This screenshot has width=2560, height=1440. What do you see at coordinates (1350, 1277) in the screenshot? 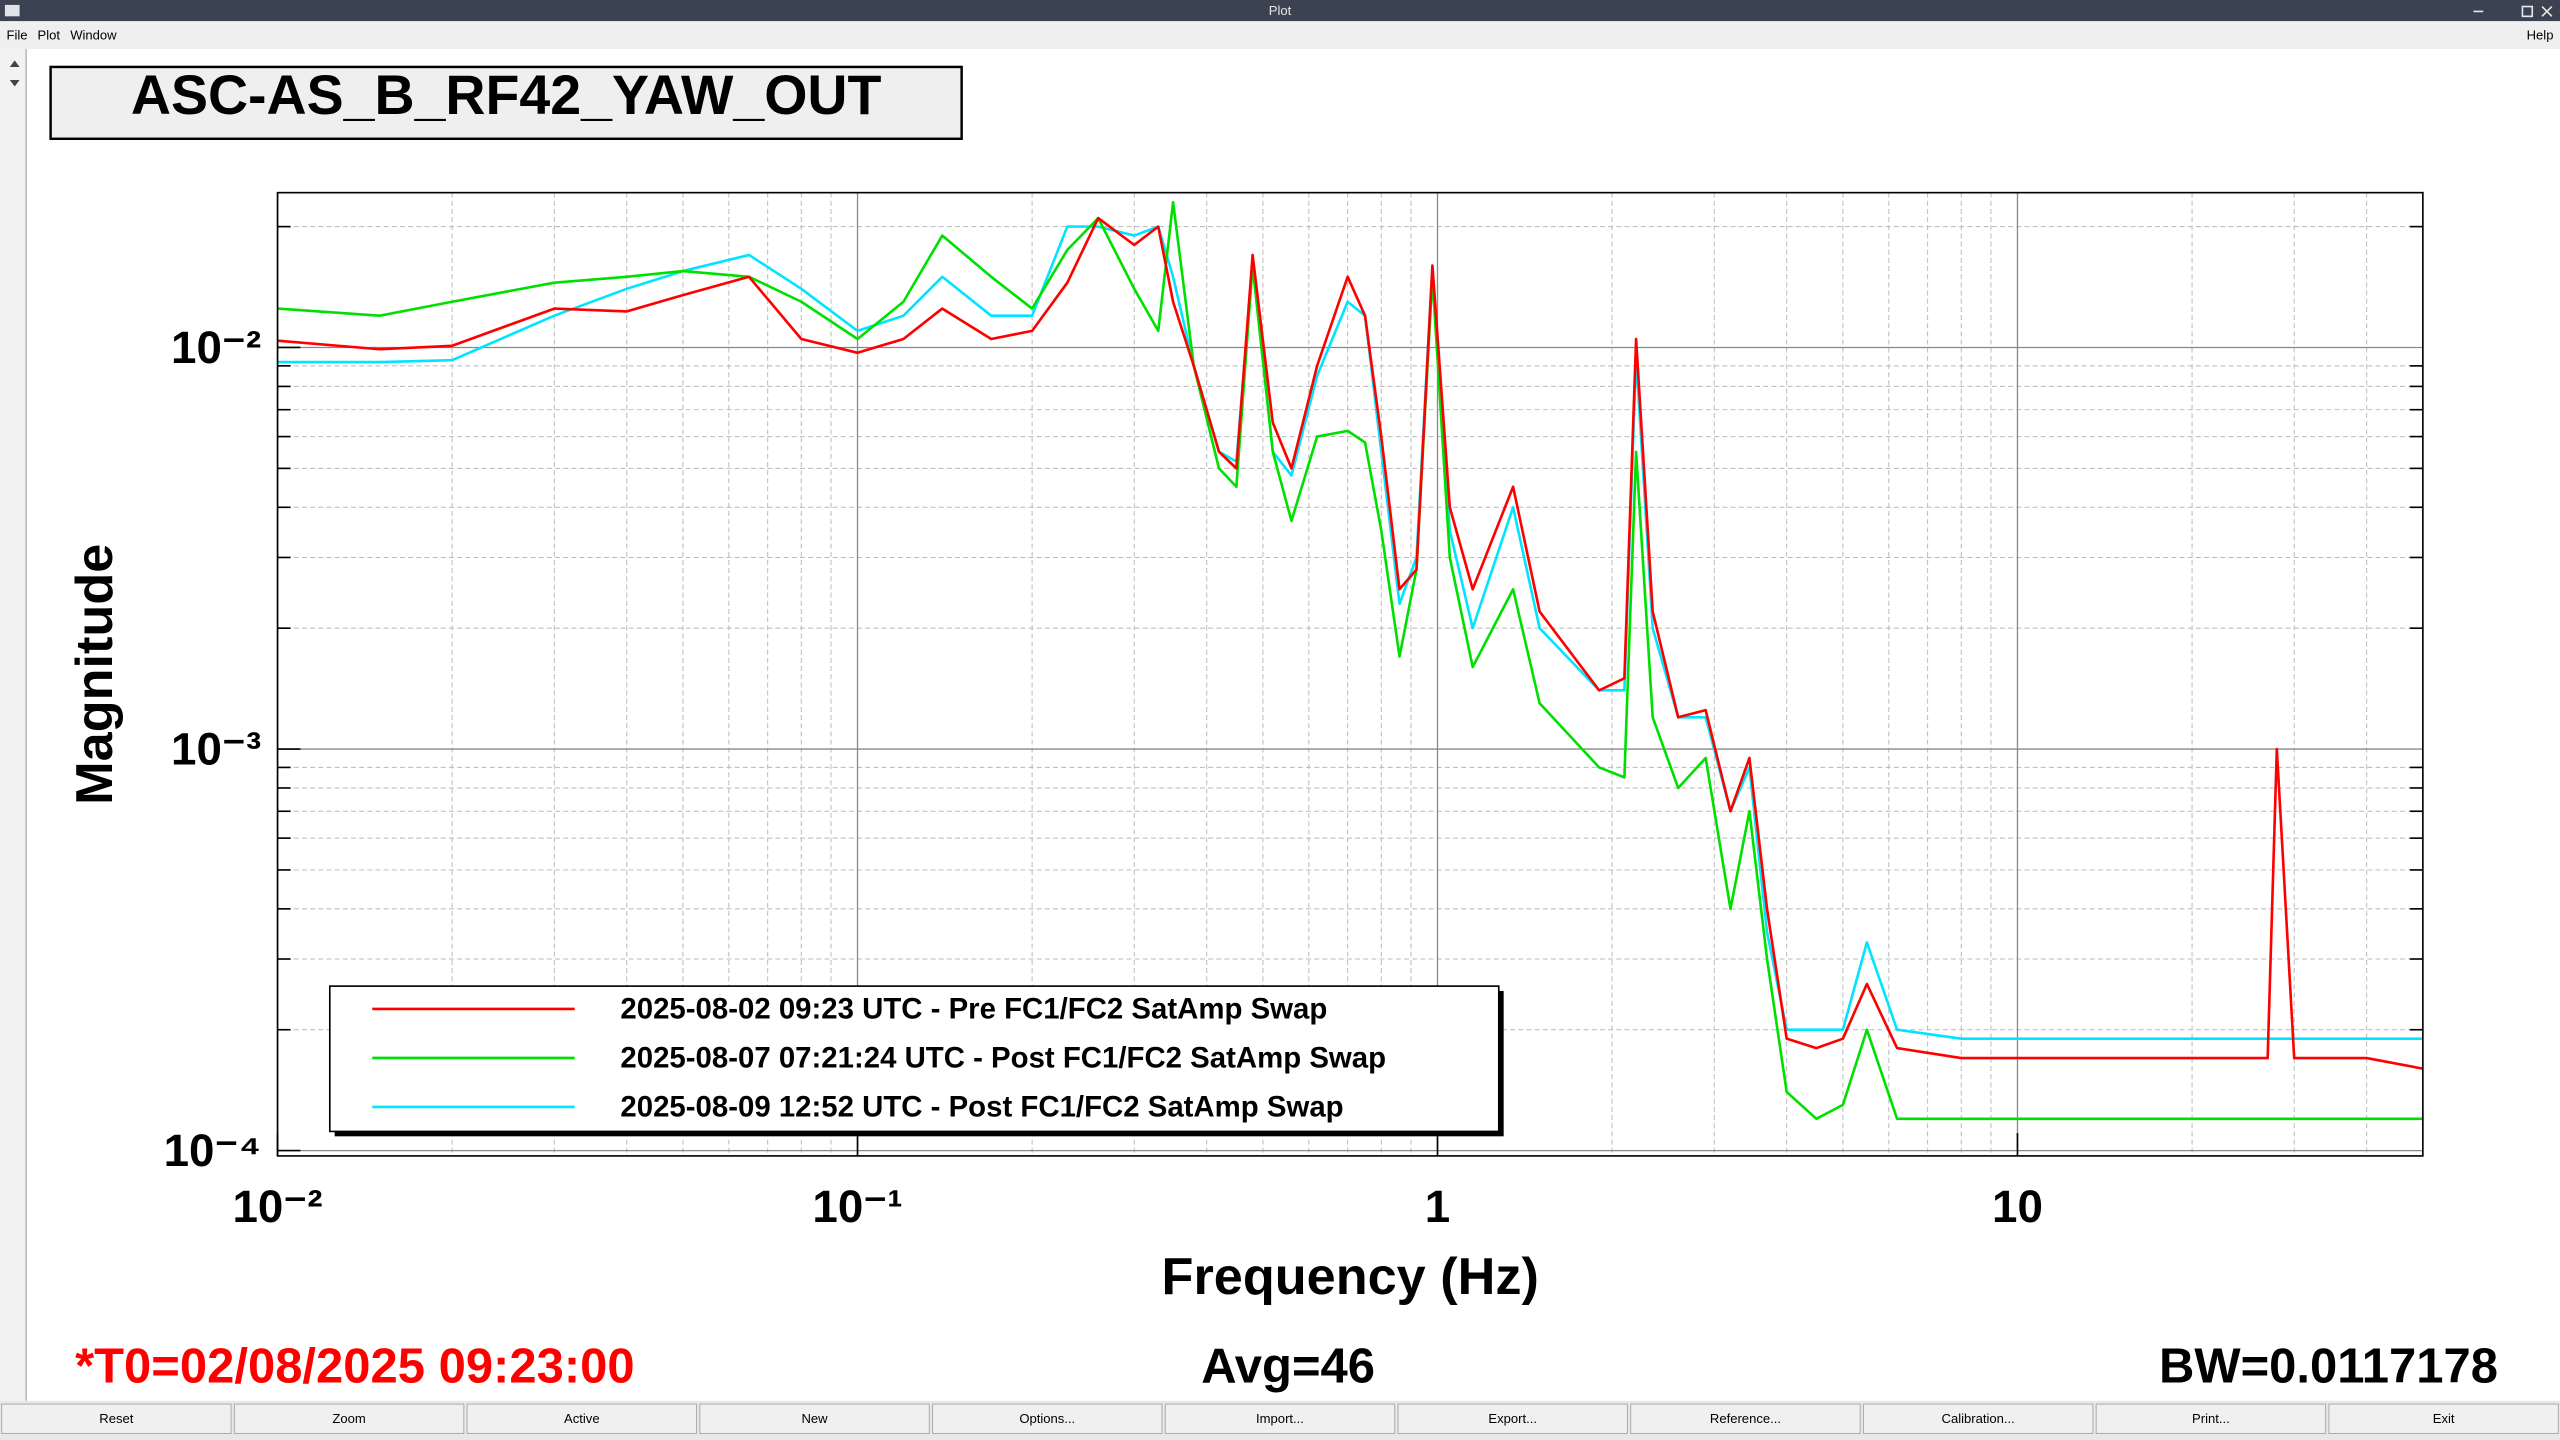
I see `x-axis-label: Frequency (Hz)` at bounding box center [1350, 1277].